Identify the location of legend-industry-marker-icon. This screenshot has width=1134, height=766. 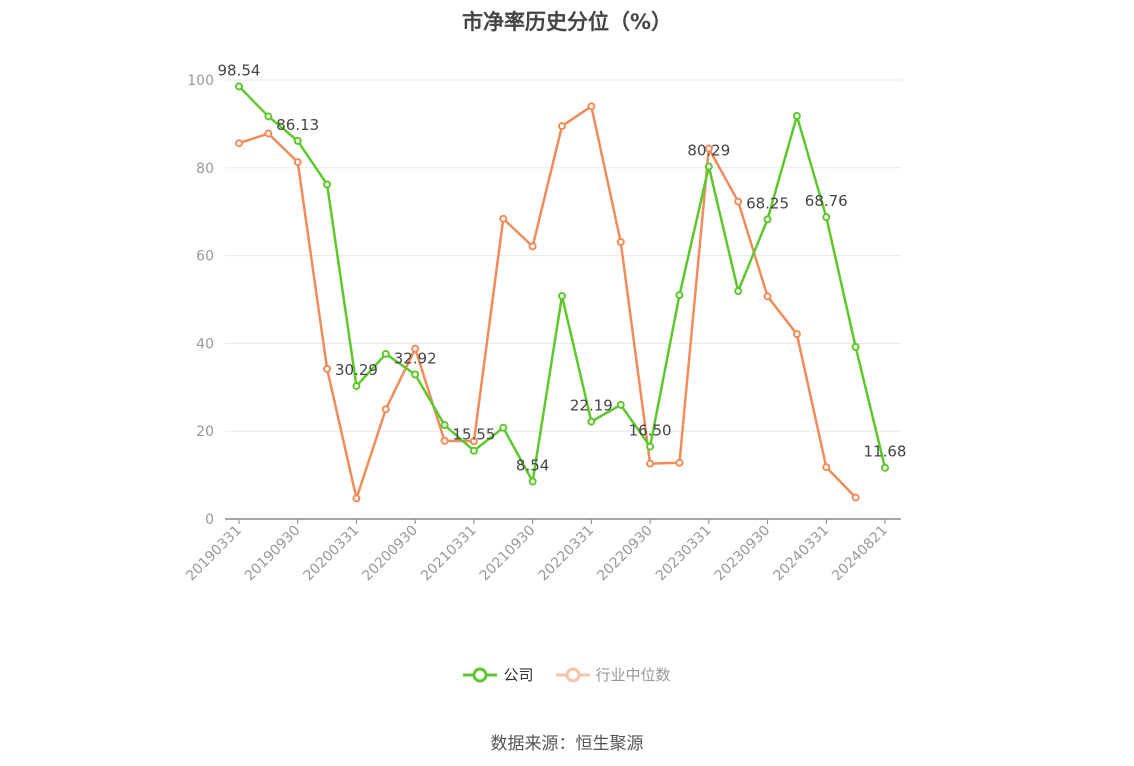
(572, 674).